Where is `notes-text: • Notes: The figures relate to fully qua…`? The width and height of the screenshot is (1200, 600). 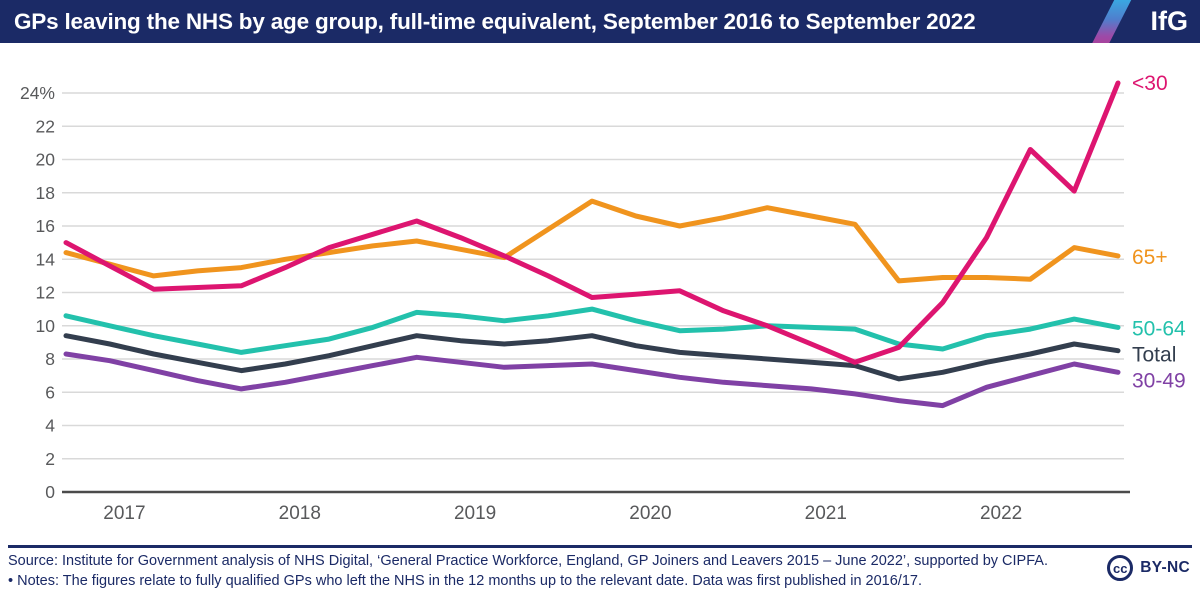
notes-text: • Notes: The figures relate to fully qua… is located at coordinates (465, 581).